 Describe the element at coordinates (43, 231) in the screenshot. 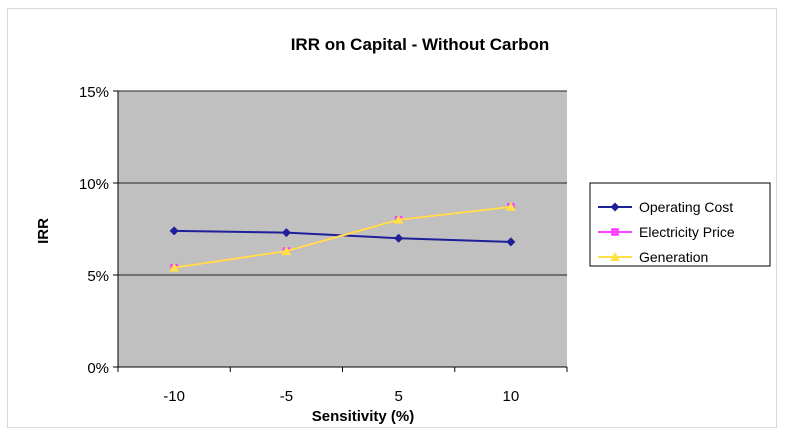

I see `y-axis-label: IRR` at that location.